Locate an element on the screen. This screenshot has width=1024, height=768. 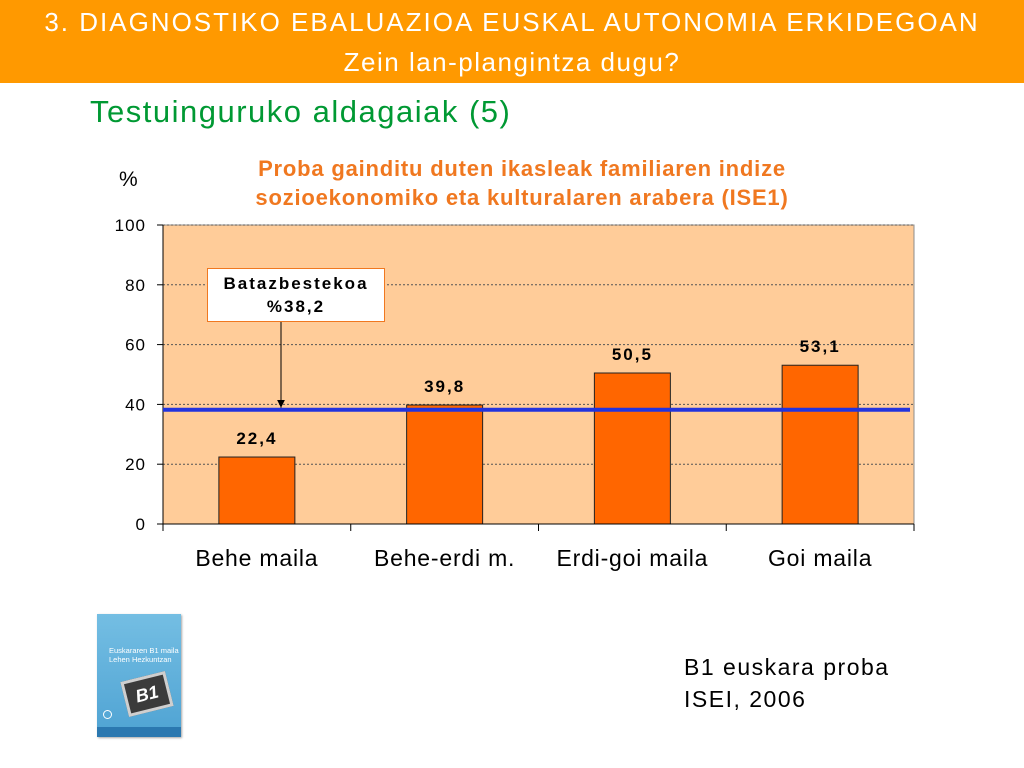
book-cover-title-line2: Lehen Hezkuntzan is located at coordinates (140, 659).